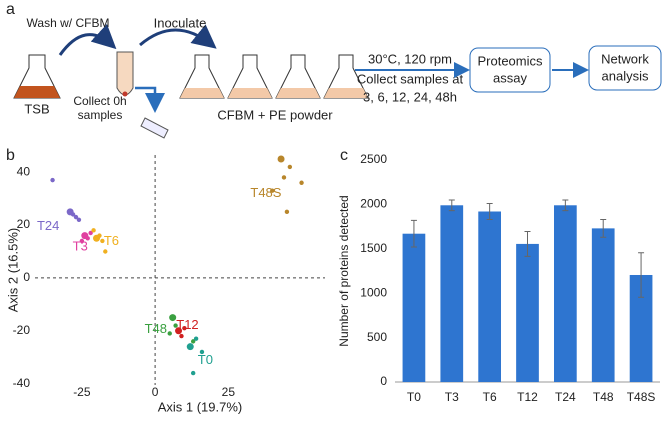  Describe the element at coordinates (452, 397) in the screenshot. I see `x-tick-label: T3` at that location.